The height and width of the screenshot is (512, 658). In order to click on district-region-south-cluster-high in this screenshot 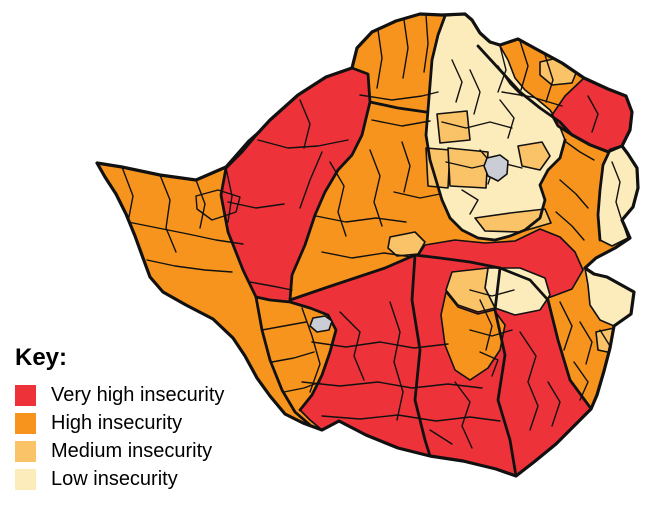, I will do `click(473, 336)`.